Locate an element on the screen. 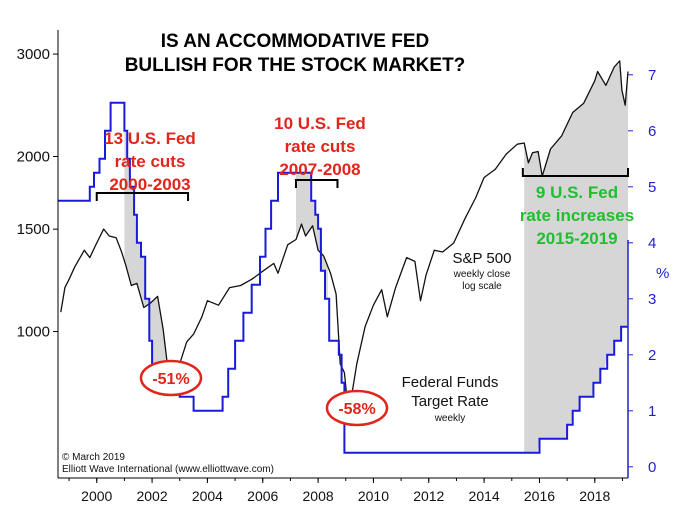  cuts-2000-line-1: 13 U.S. Fed is located at coordinates (150, 138).